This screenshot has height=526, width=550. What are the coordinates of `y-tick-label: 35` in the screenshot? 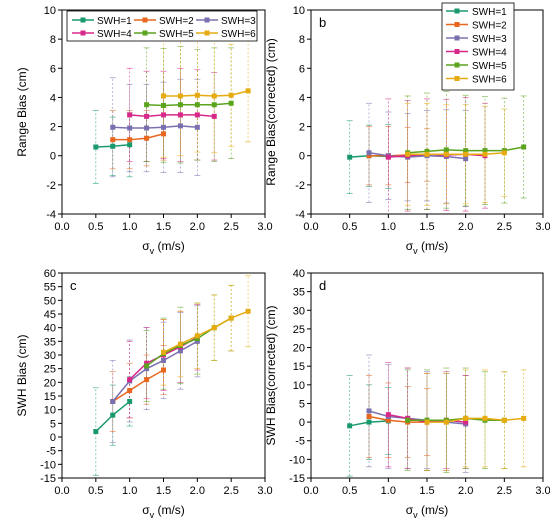 It's located at (299, 293).